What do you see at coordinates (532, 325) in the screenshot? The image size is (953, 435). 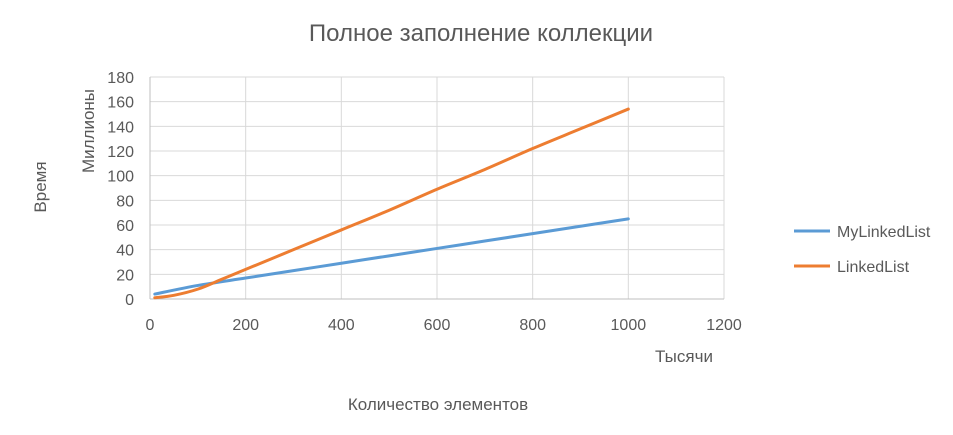 I see `x-tick-label: 800` at bounding box center [532, 325].